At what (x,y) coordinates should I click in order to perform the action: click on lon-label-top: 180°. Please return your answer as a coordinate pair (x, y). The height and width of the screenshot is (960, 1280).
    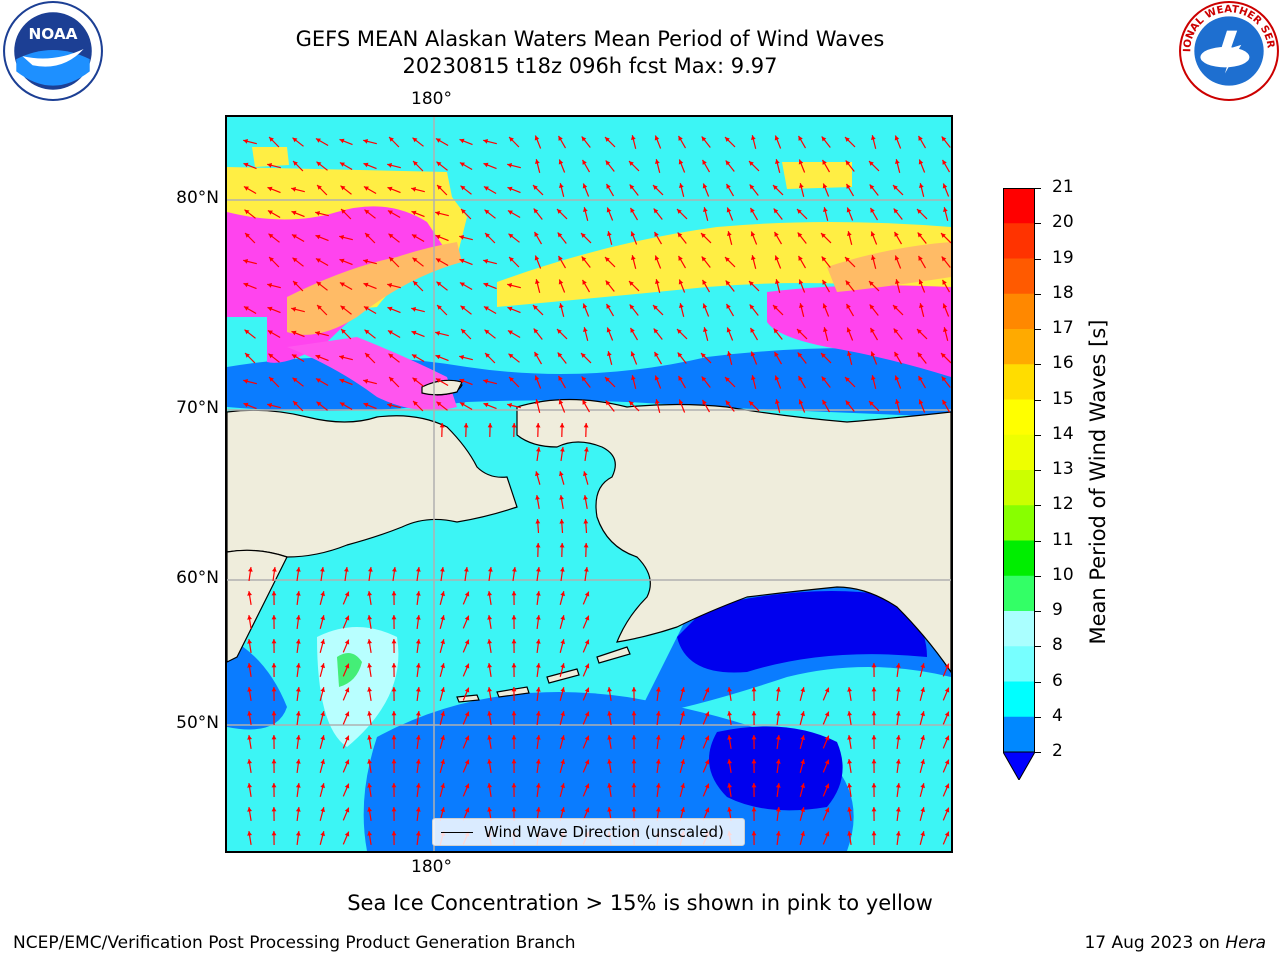
    Looking at the image, I should click on (431, 99).